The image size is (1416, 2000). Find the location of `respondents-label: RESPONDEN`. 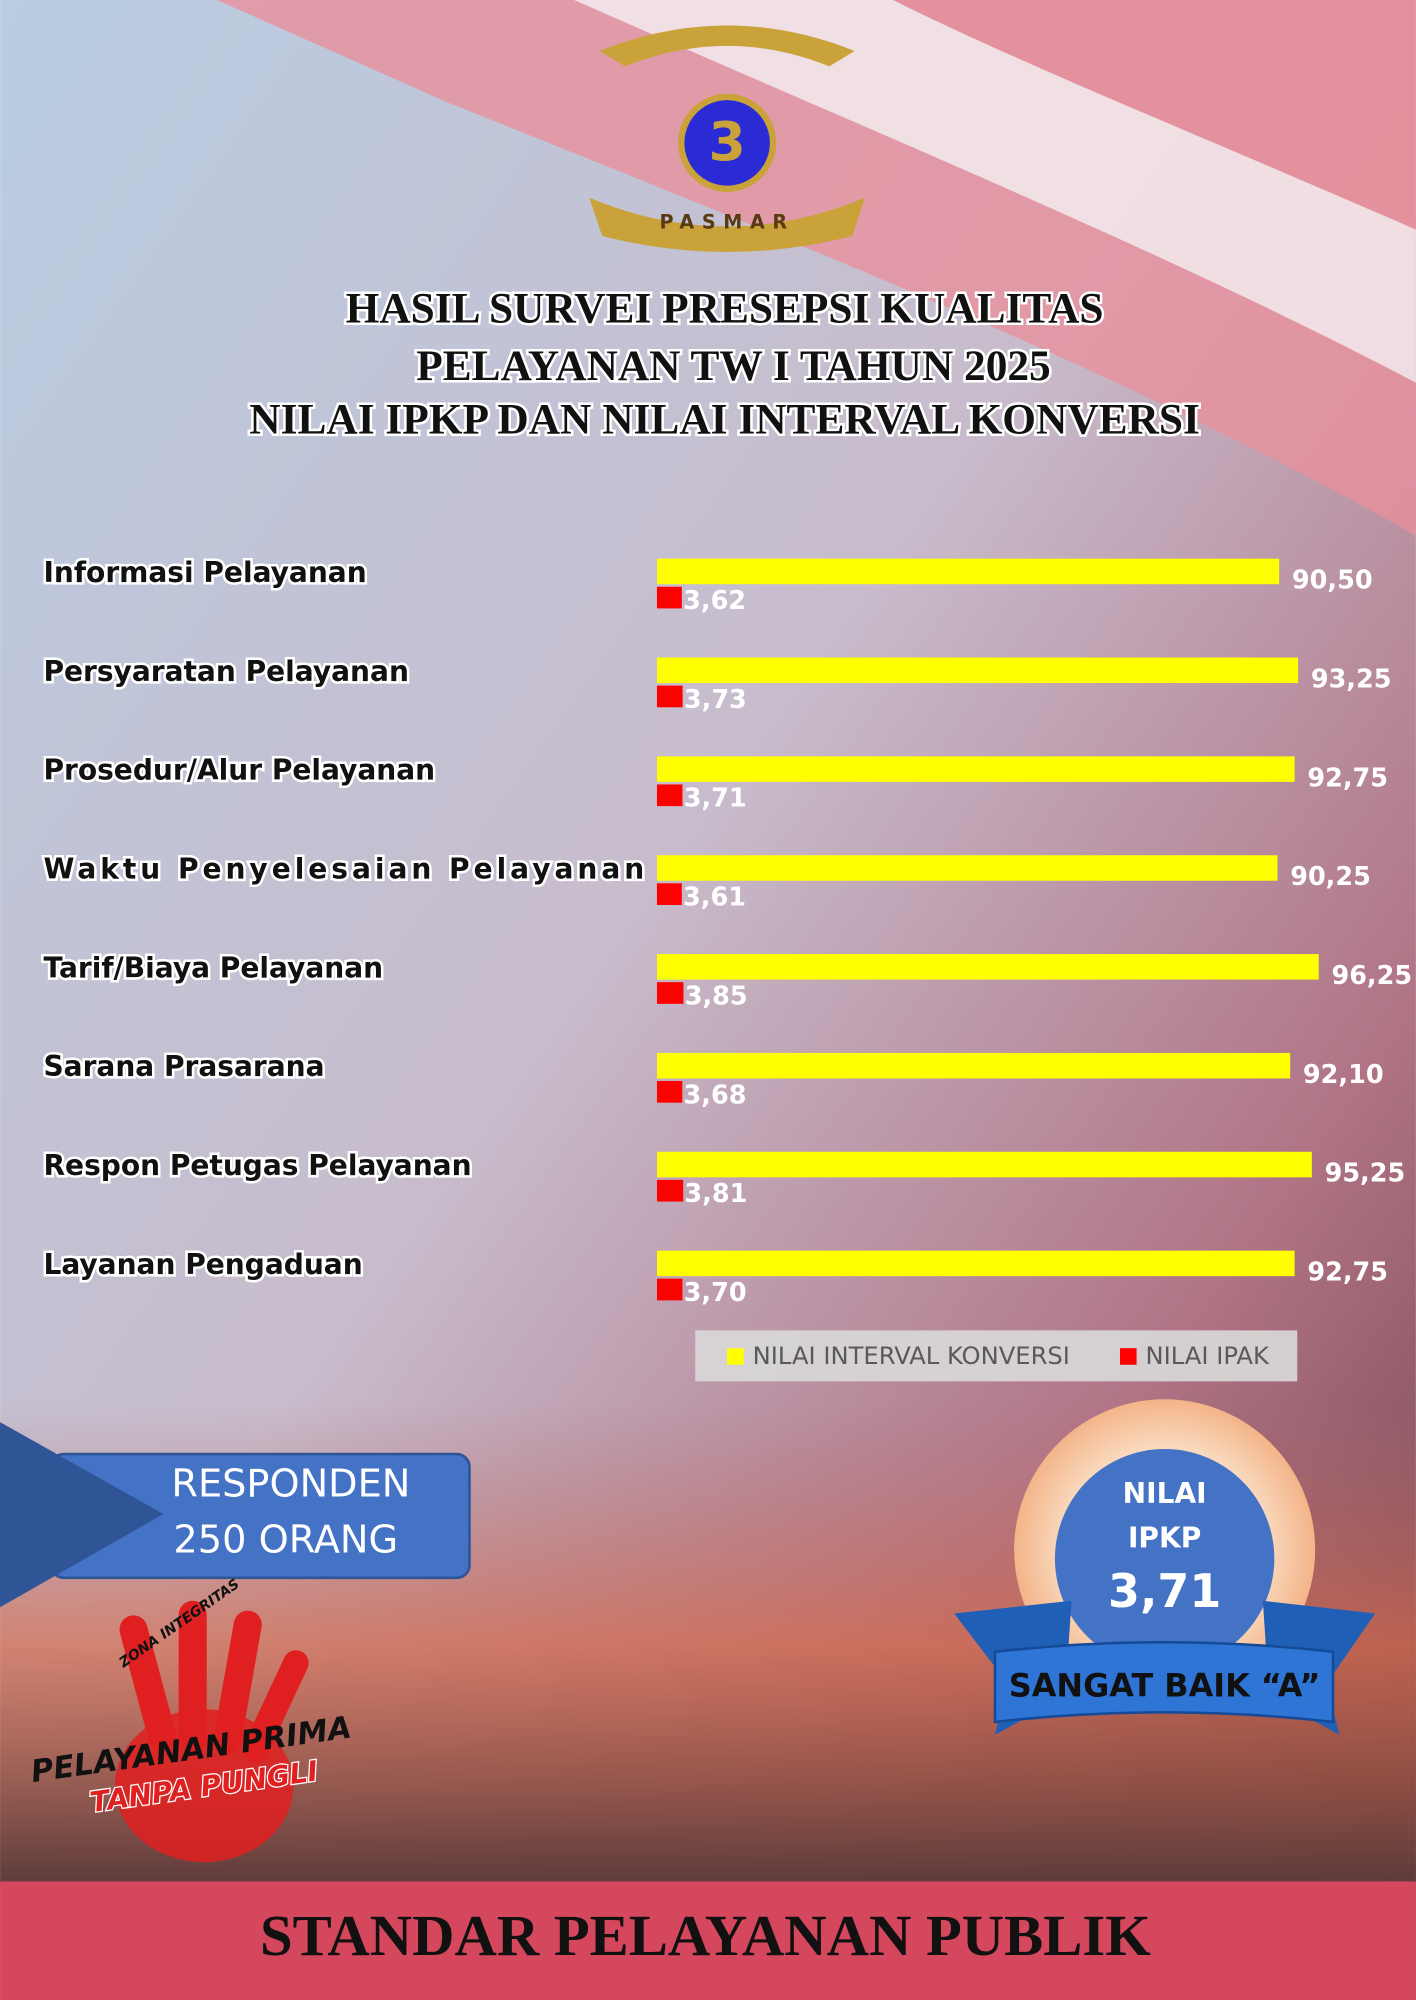

respondents-label: RESPONDEN is located at coordinates (290, 1483).